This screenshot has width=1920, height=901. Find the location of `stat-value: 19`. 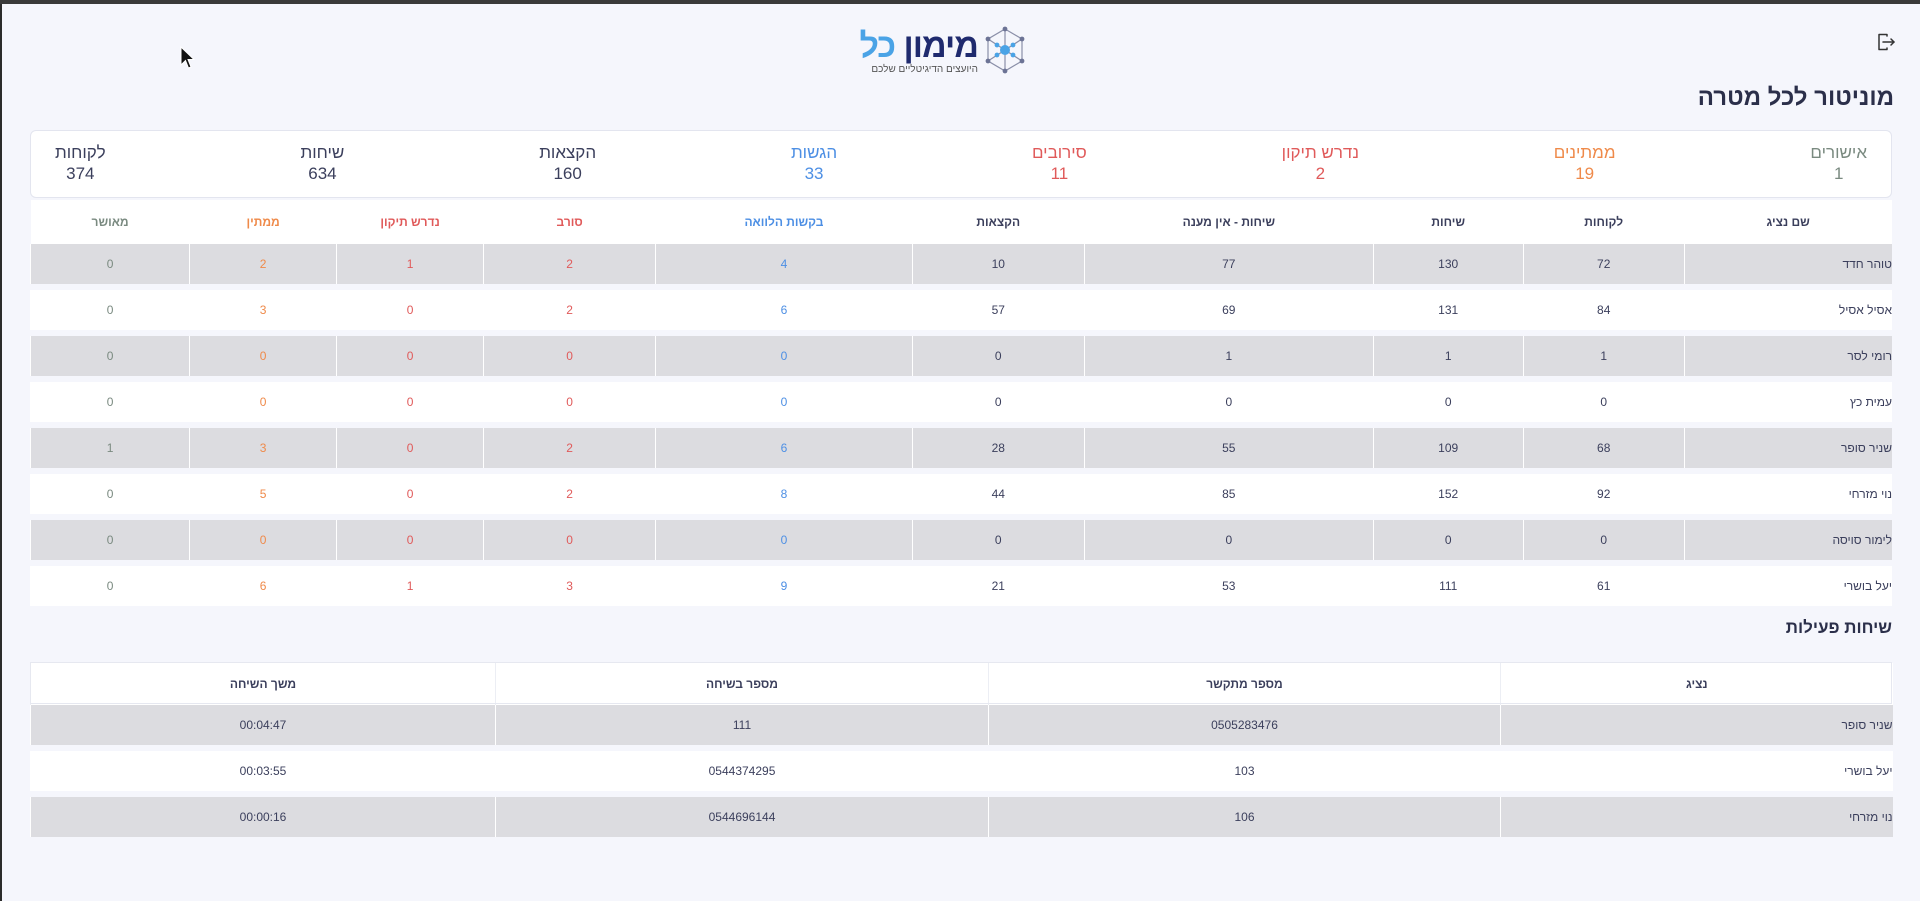

stat-value: 19 is located at coordinates (1585, 173).